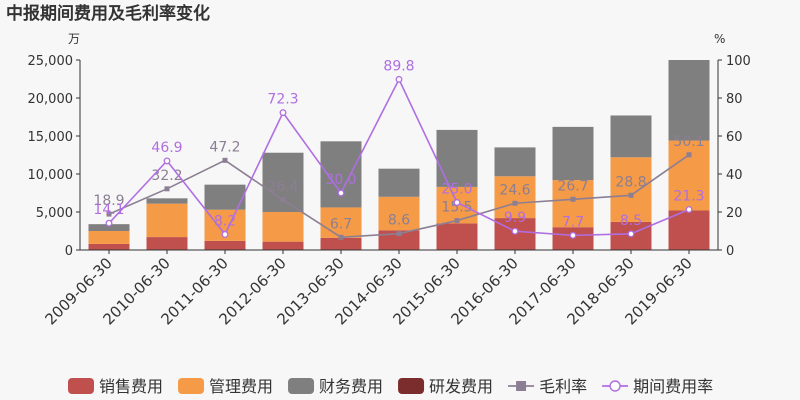 The image size is (800, 400). What do you see at coordinates (515, 218) in the screenshot?
I see `label-期间费用率: 9.9` at bounding box center [515, 218].